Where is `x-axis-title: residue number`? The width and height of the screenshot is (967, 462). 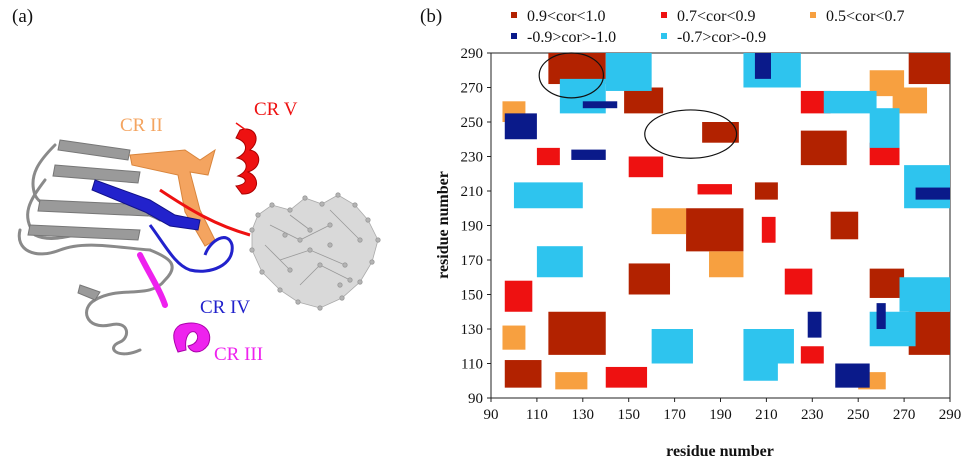
x-axis-title: residue number is located at coordinates (720, 451).